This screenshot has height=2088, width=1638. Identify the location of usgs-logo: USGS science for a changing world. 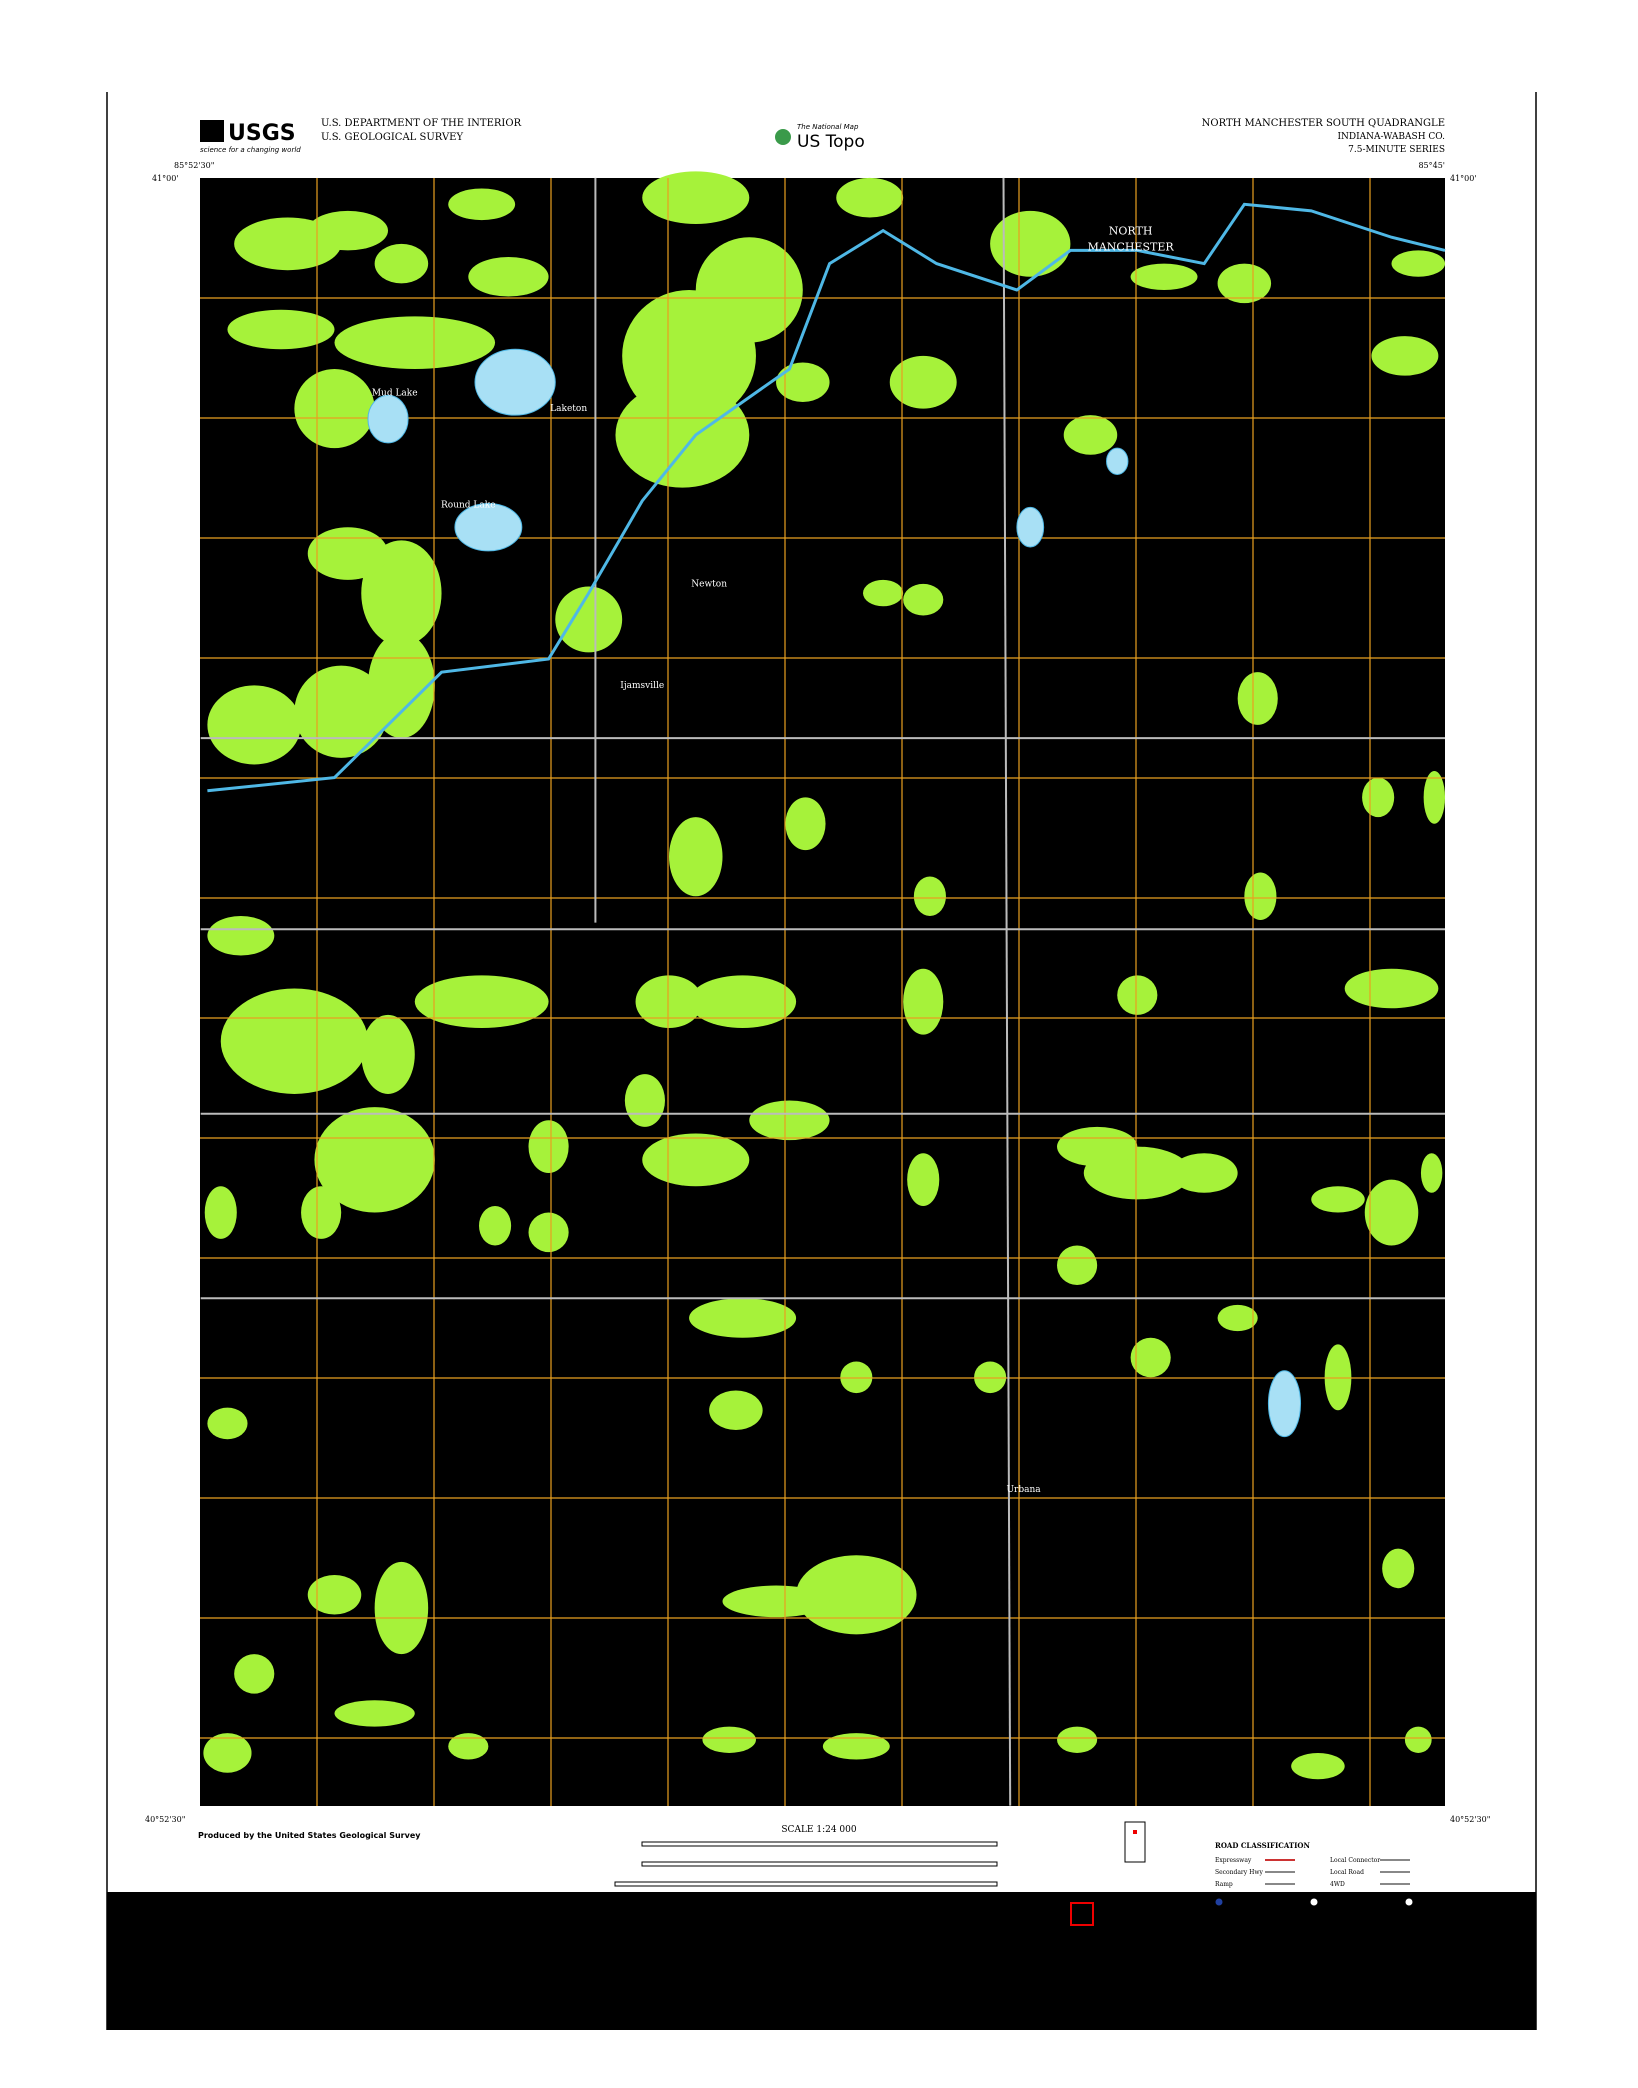
(250, 137).